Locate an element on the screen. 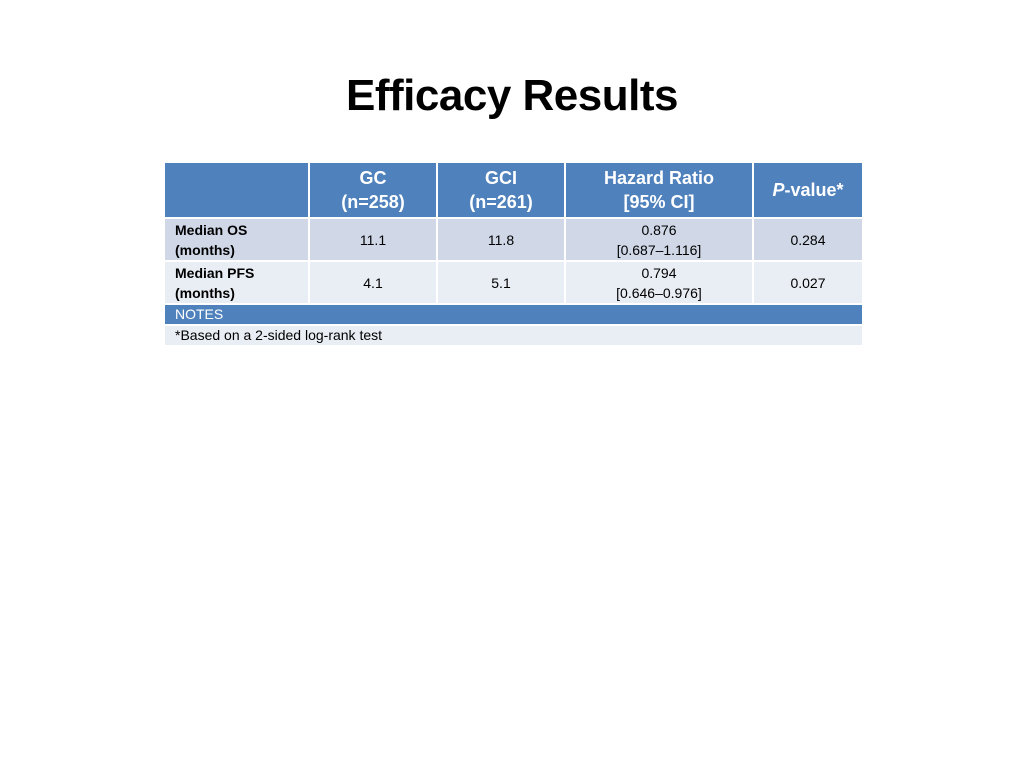 The image size is (1024, 768). cell-os-p-value: 0.284 is located at coordinates (808, 239).